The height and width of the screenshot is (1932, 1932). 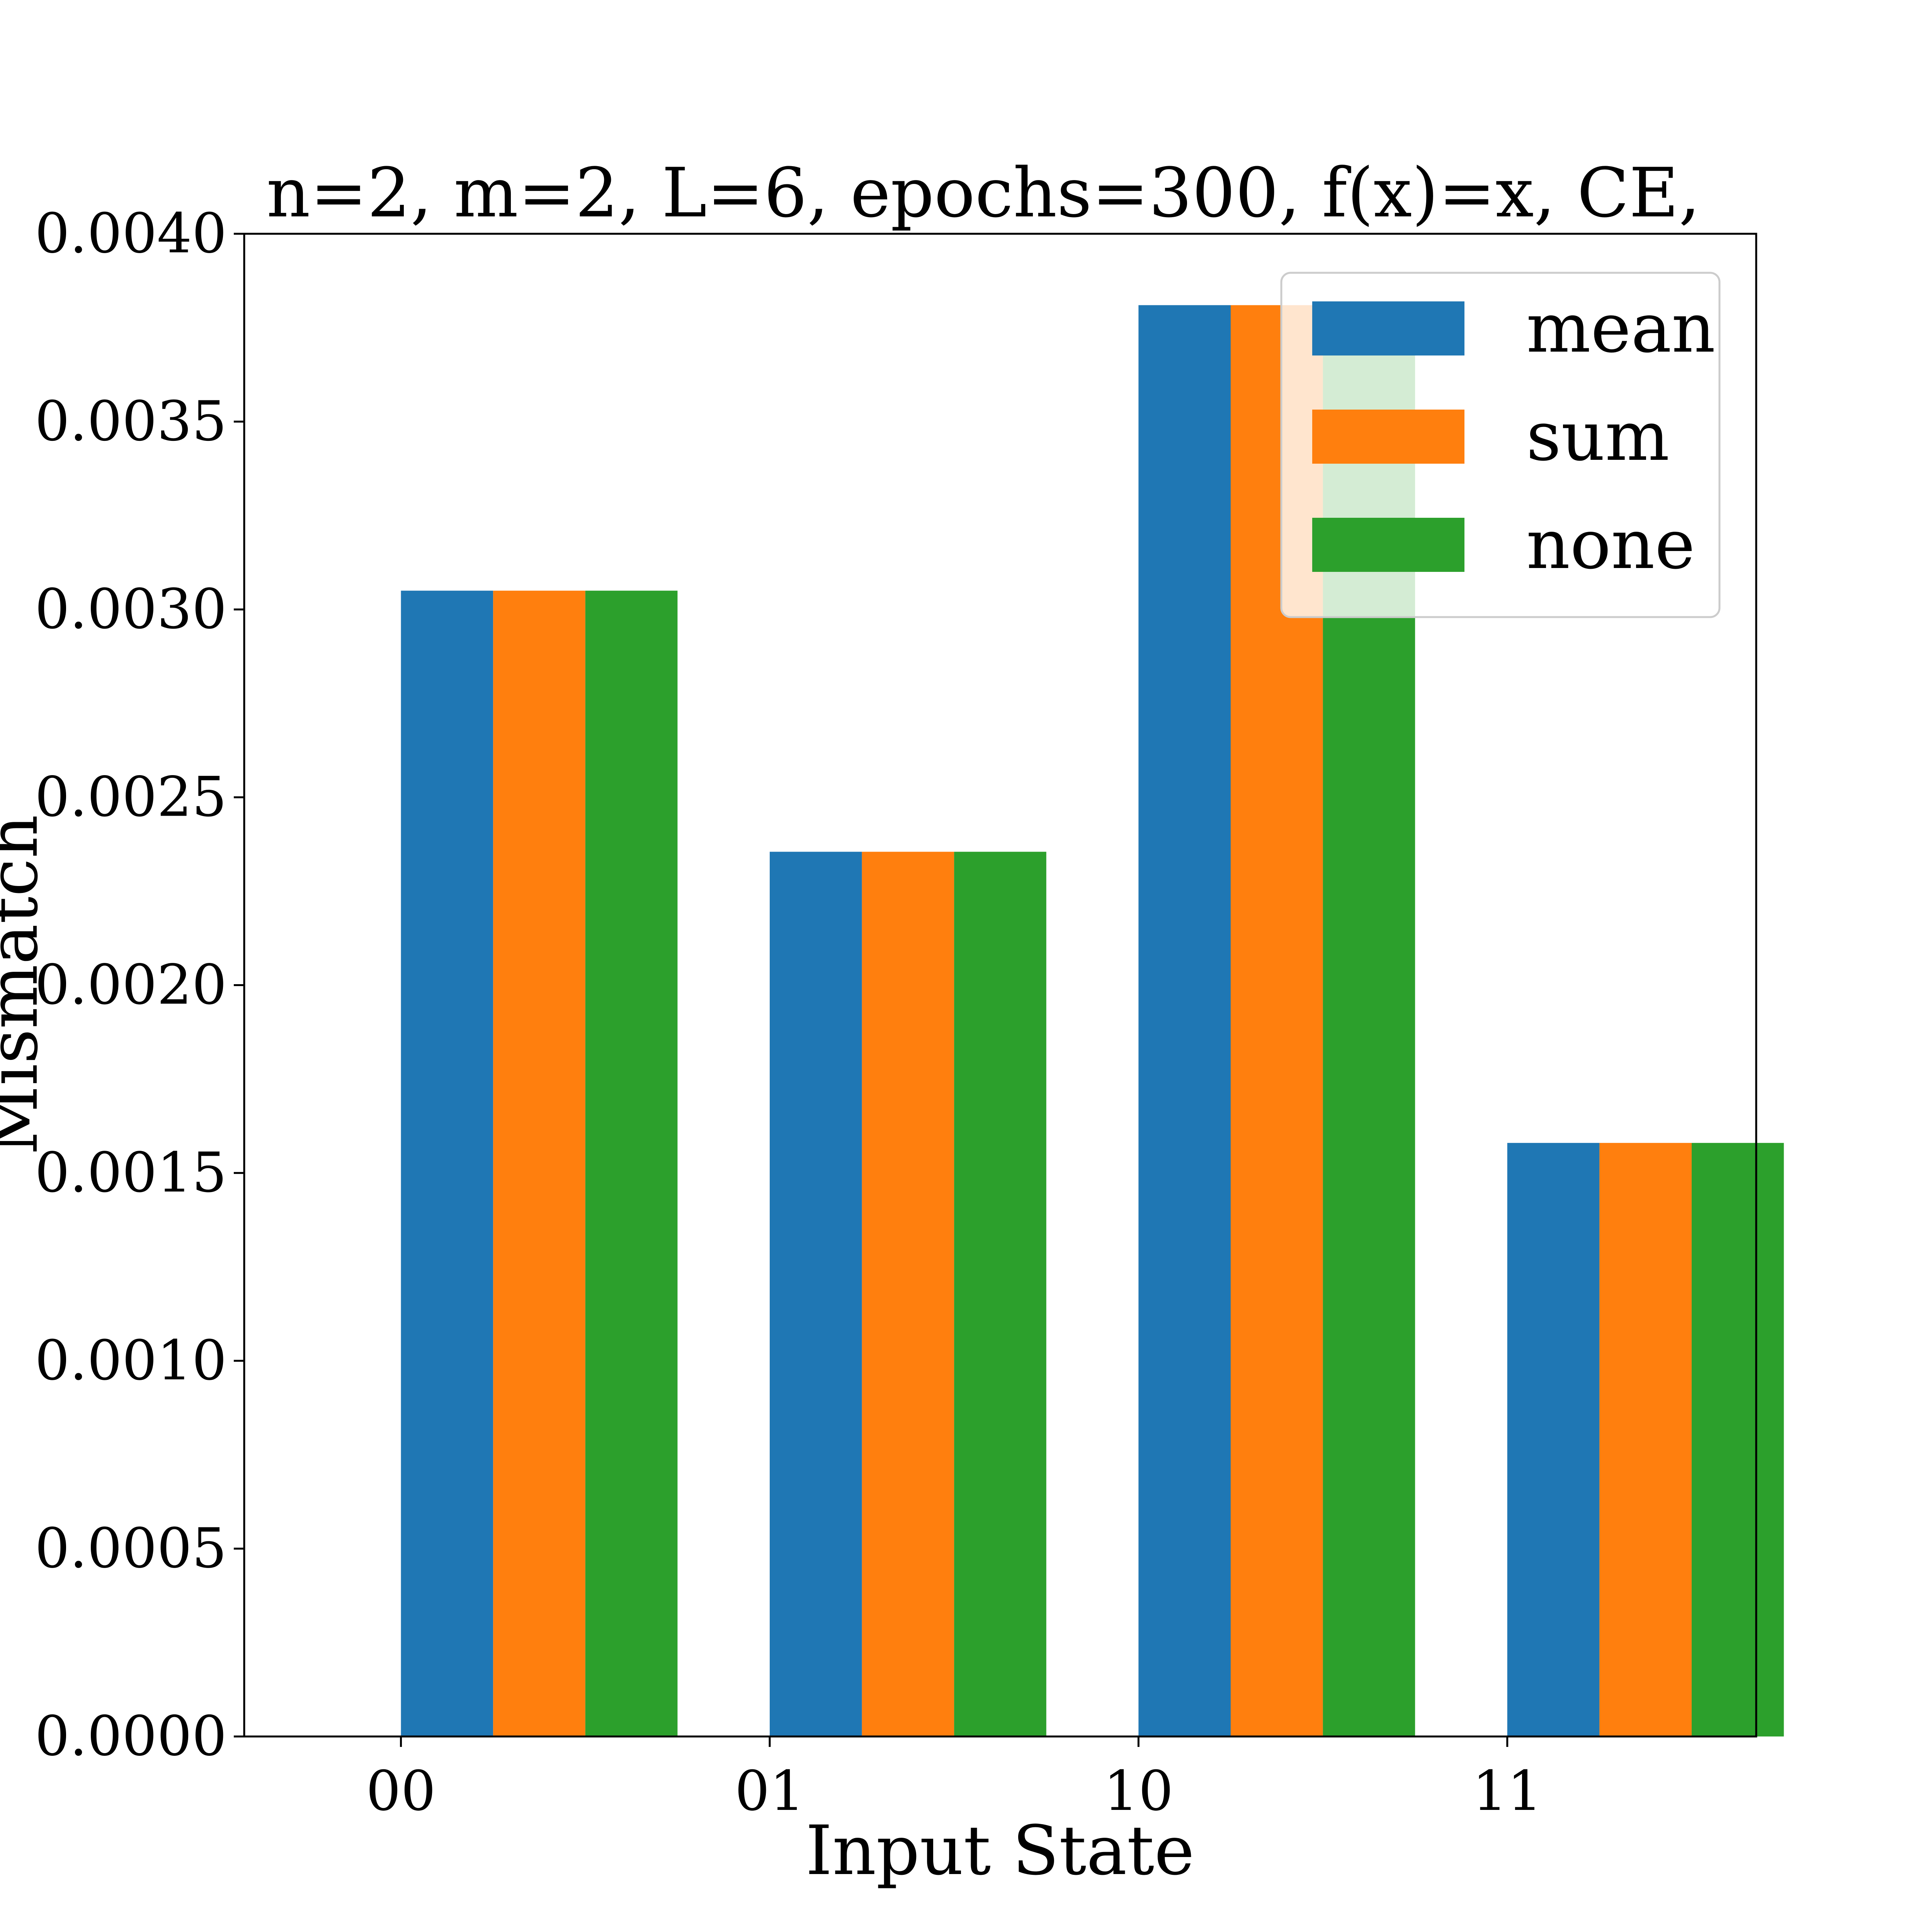 I want to click on y-axis-label: Mismatch, so click(x=27, y=985).